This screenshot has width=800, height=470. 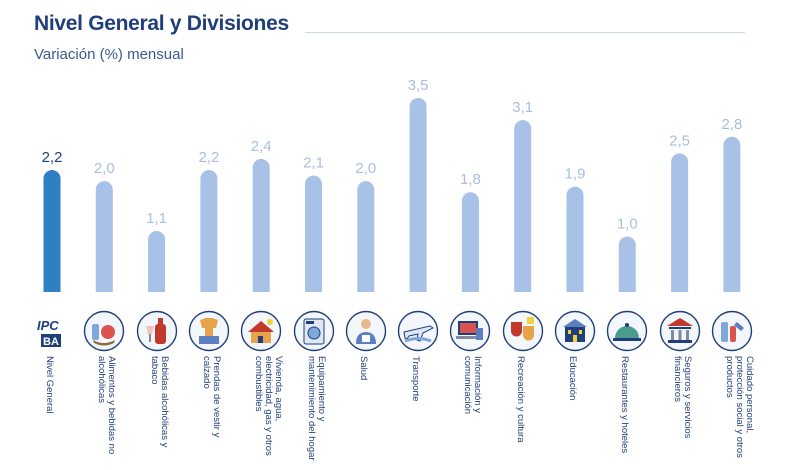 What do you see at coordinates (157, 331) in the screenshot?
I see `wine-bottle-icon` at bounding box center [157, 331].